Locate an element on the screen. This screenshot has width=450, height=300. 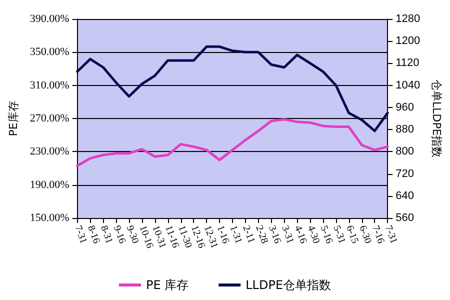
y2-tick-label: 880 is located at coordinates (405, 130).